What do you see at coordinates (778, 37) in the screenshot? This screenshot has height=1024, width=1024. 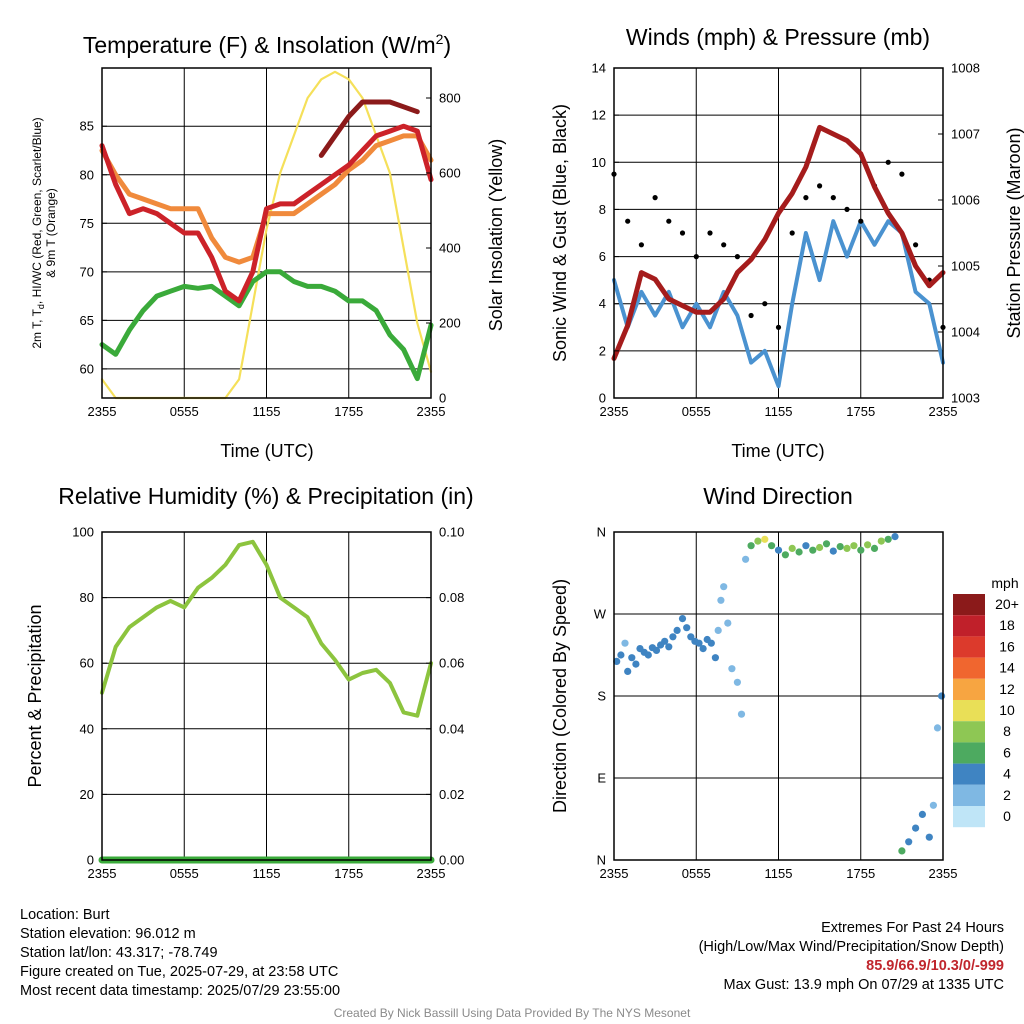 I see `wind-panel-title: Winds (mph) & Pressure (mb)` at bounding box center [778, 37].